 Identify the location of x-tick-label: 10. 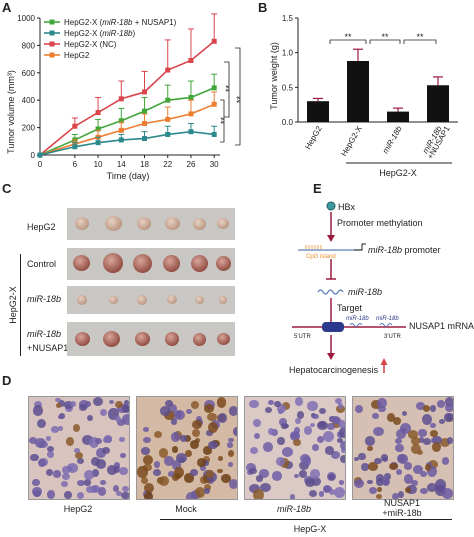
(98, 164).